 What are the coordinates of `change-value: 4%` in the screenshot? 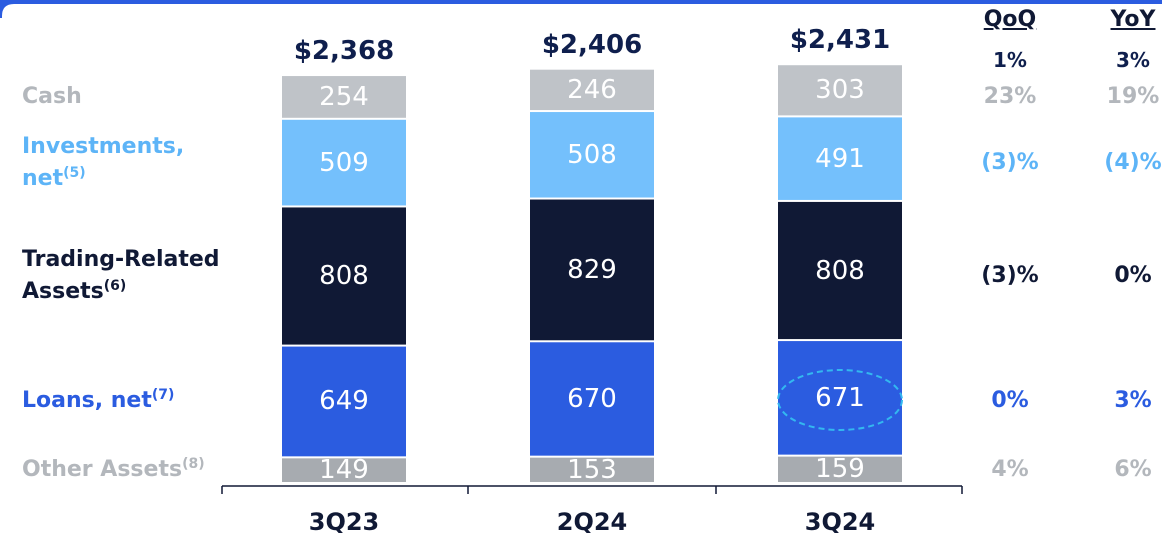 It's located at (1010, 470).